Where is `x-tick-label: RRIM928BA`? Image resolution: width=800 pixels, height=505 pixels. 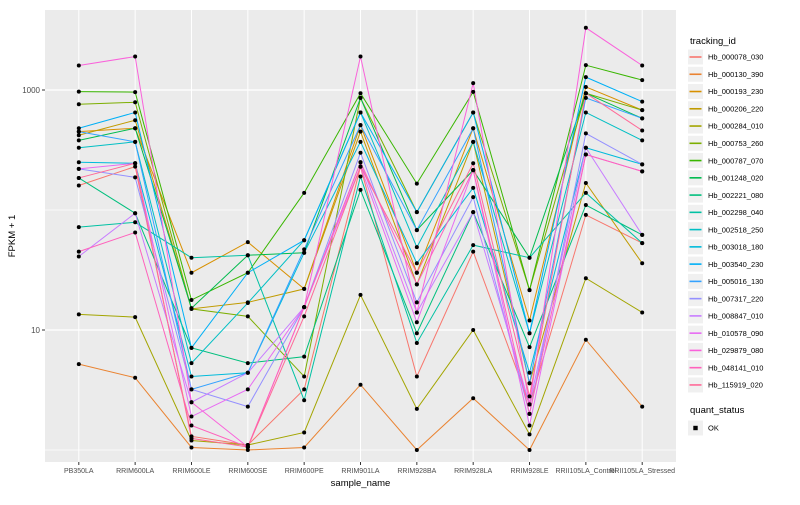
x-tick-label: RRIM928BA is located at coordinates (416, 471).